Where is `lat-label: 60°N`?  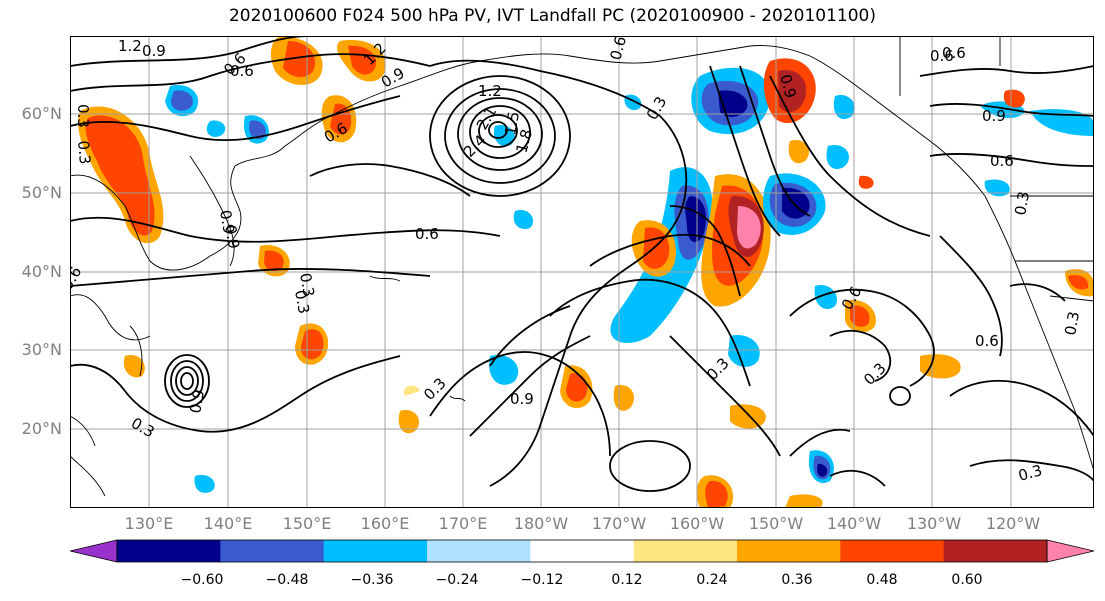 lat-label: 60°N is located at coordinates (41, 113).